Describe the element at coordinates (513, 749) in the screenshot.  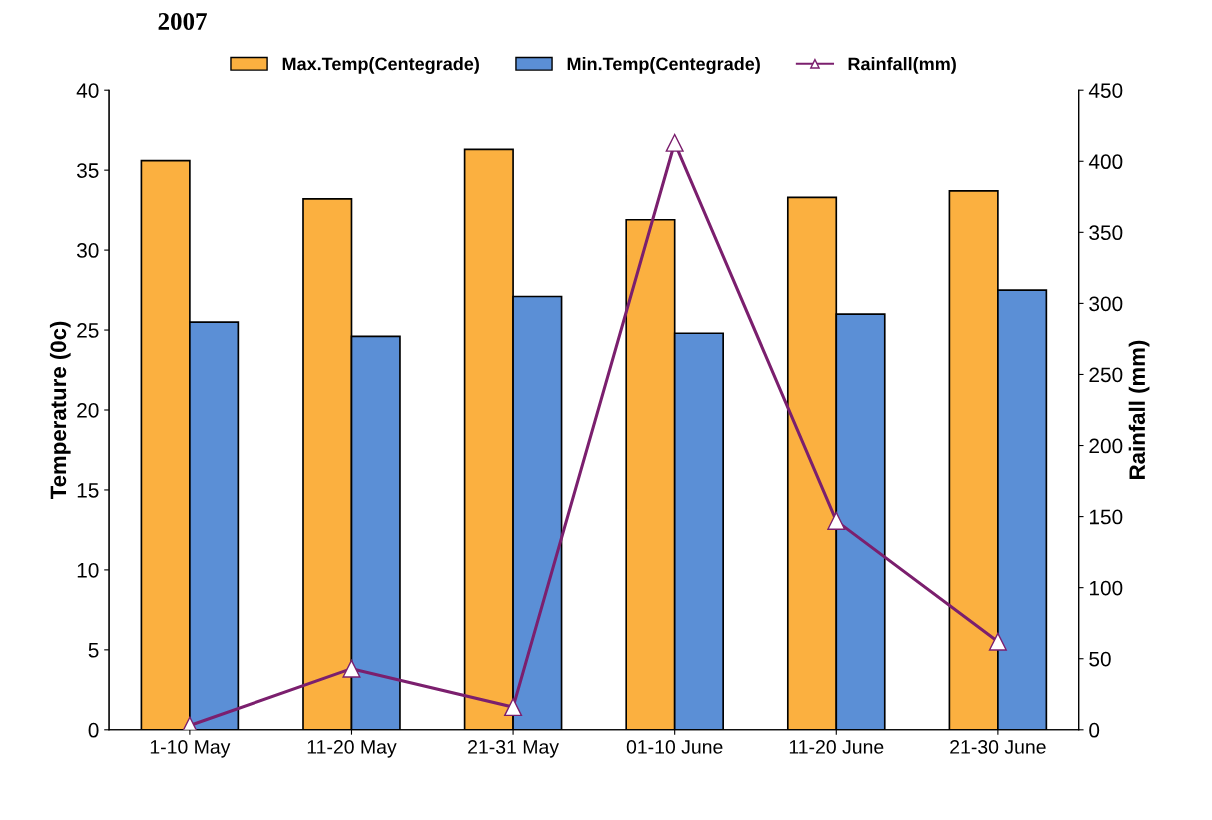
I see `x-tick-label: 21-31 May` at that location.